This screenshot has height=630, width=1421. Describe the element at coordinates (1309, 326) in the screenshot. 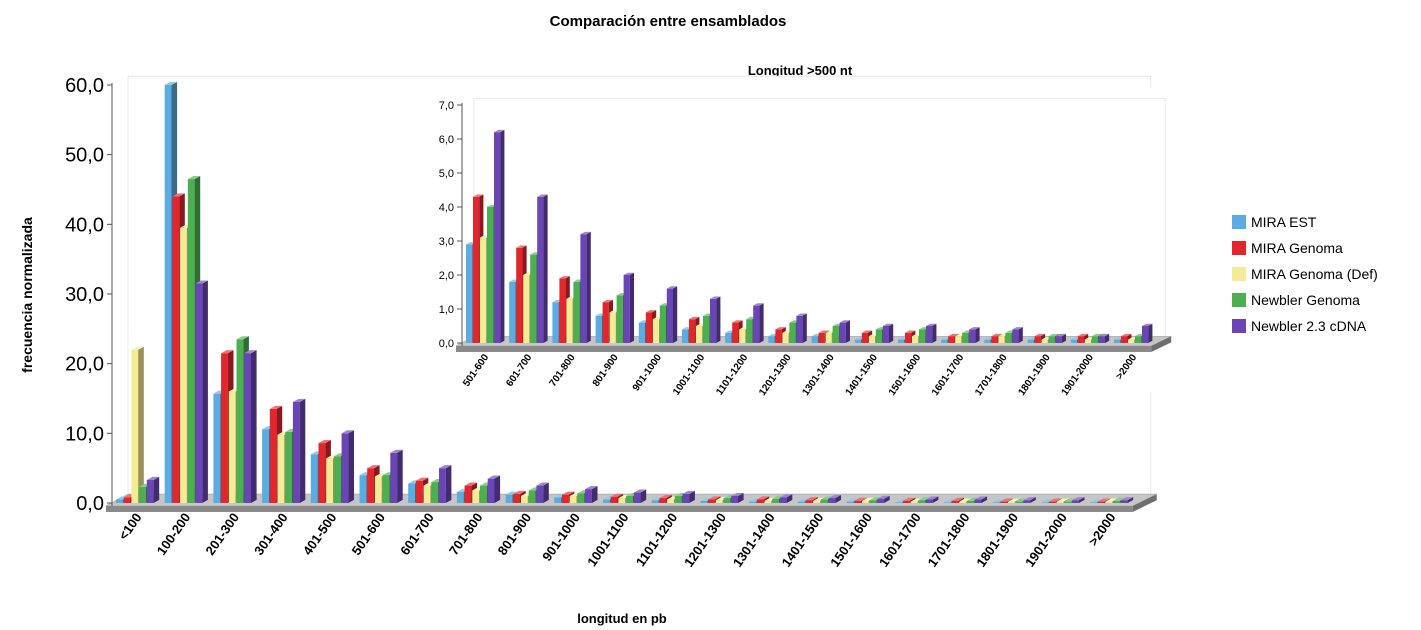

I see `legend-label: Newbler 2.3 cDNA` at that location.